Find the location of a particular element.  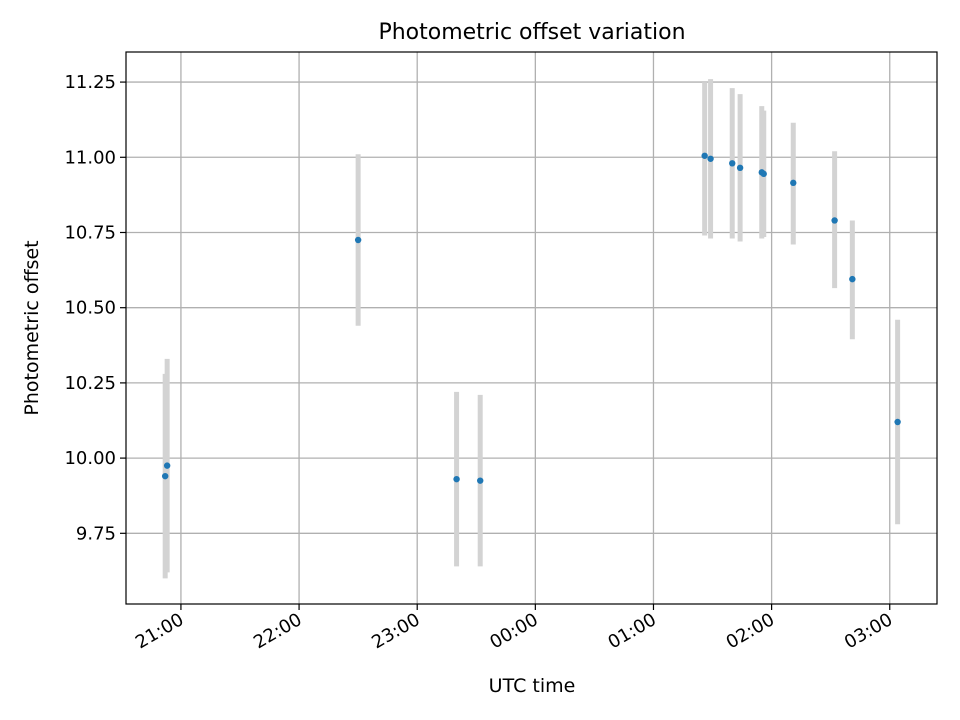

x-tick-label: 03:00 is located at coordinates (868, 631).